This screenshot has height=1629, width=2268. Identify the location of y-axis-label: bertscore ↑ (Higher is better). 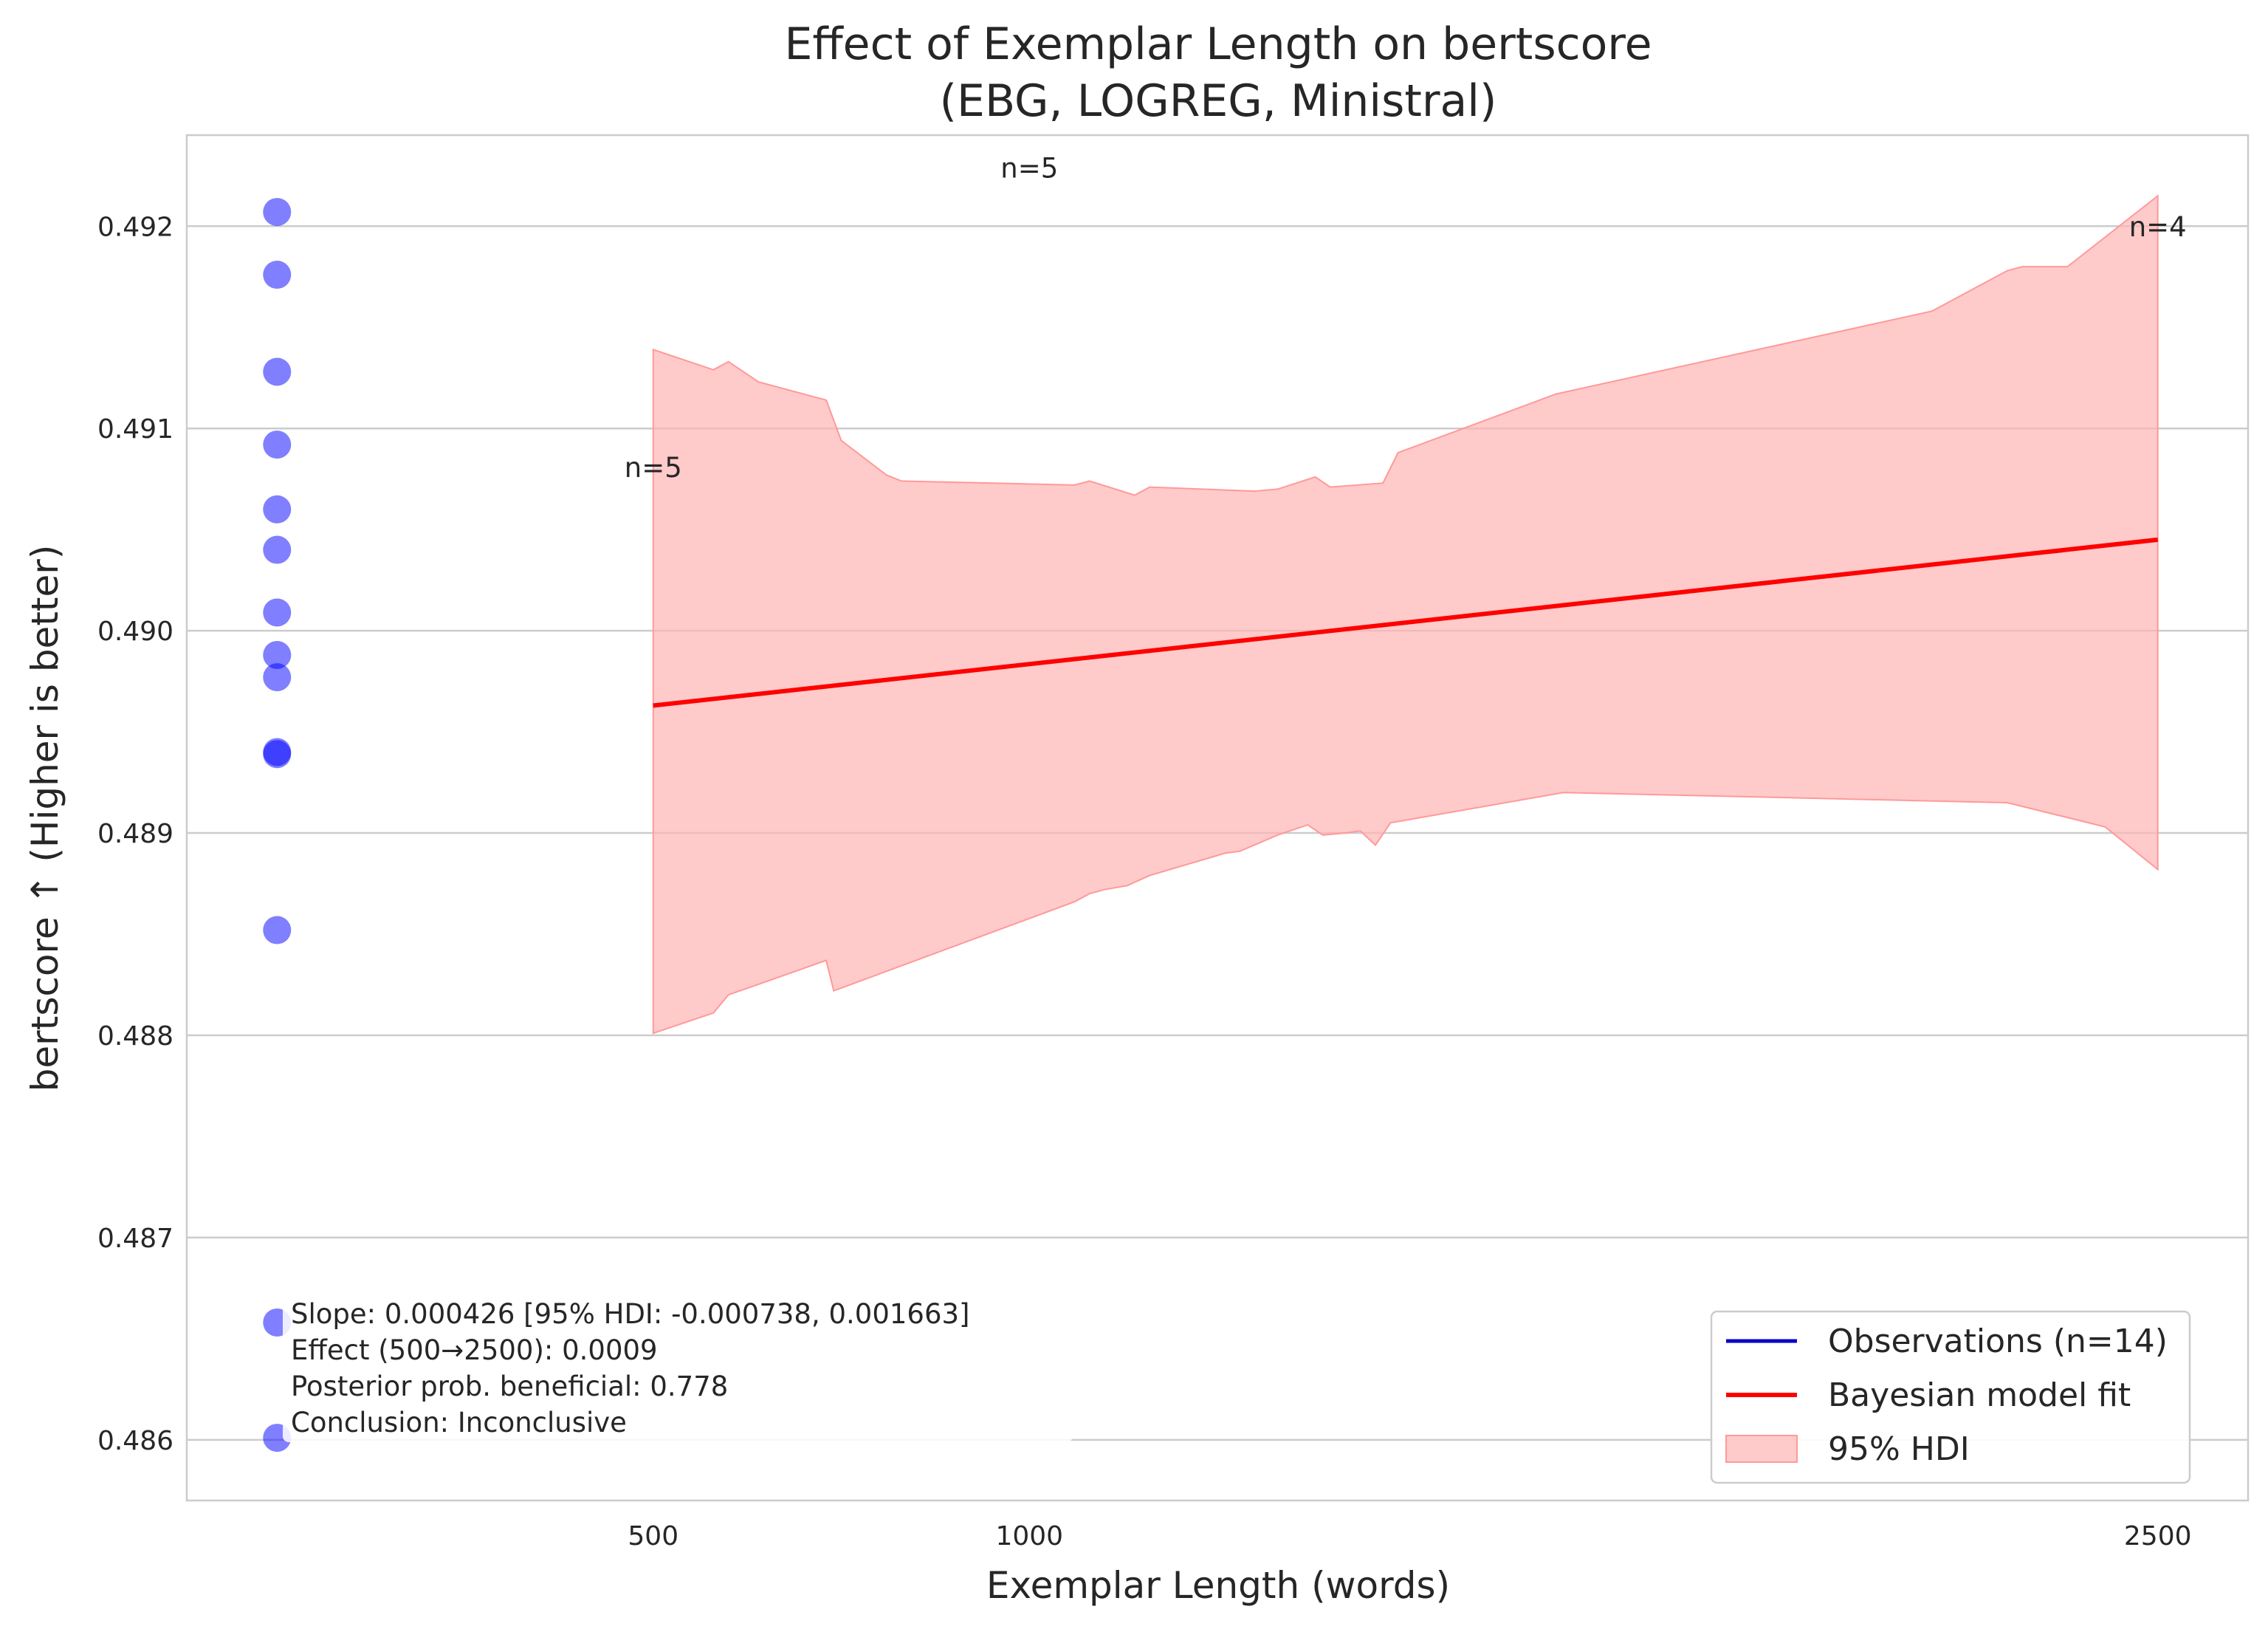
(45, 818).